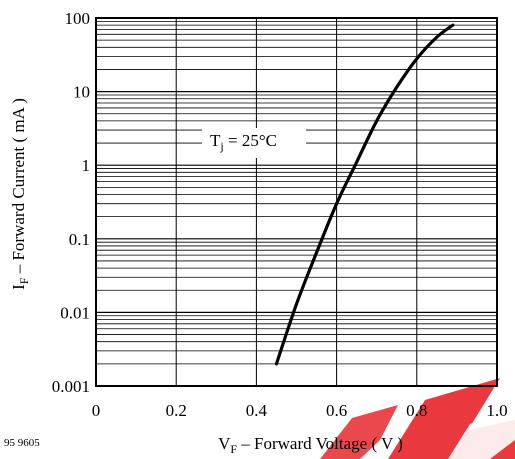  Describe the element at coordinates (86, 165) in the screenshot. I see `y-tick-label: 1` at that location.